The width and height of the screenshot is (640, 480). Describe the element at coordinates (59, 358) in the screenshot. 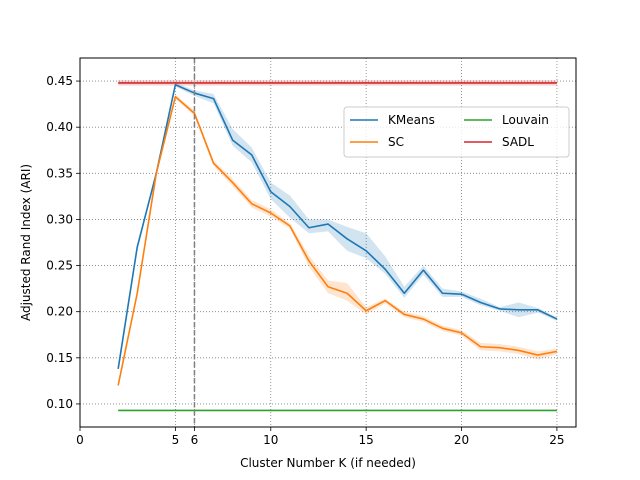

I see `y-tick-label: 0.15` at that location.